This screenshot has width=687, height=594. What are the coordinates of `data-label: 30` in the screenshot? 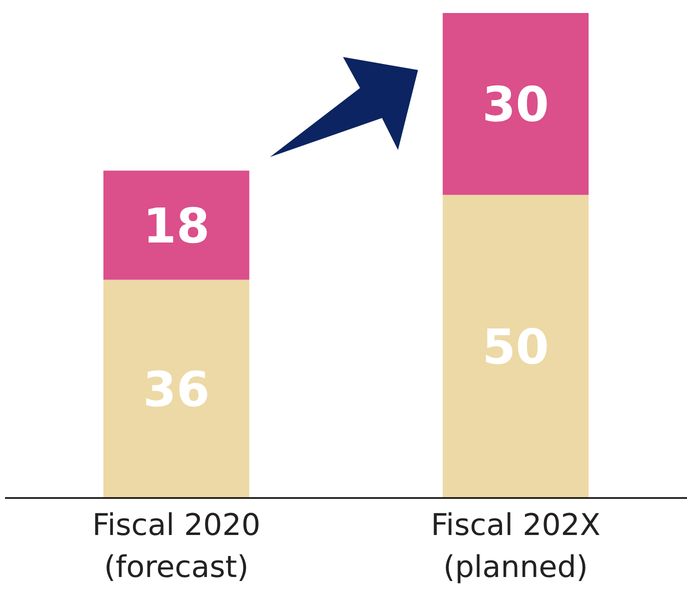 It's located at (516, 105).